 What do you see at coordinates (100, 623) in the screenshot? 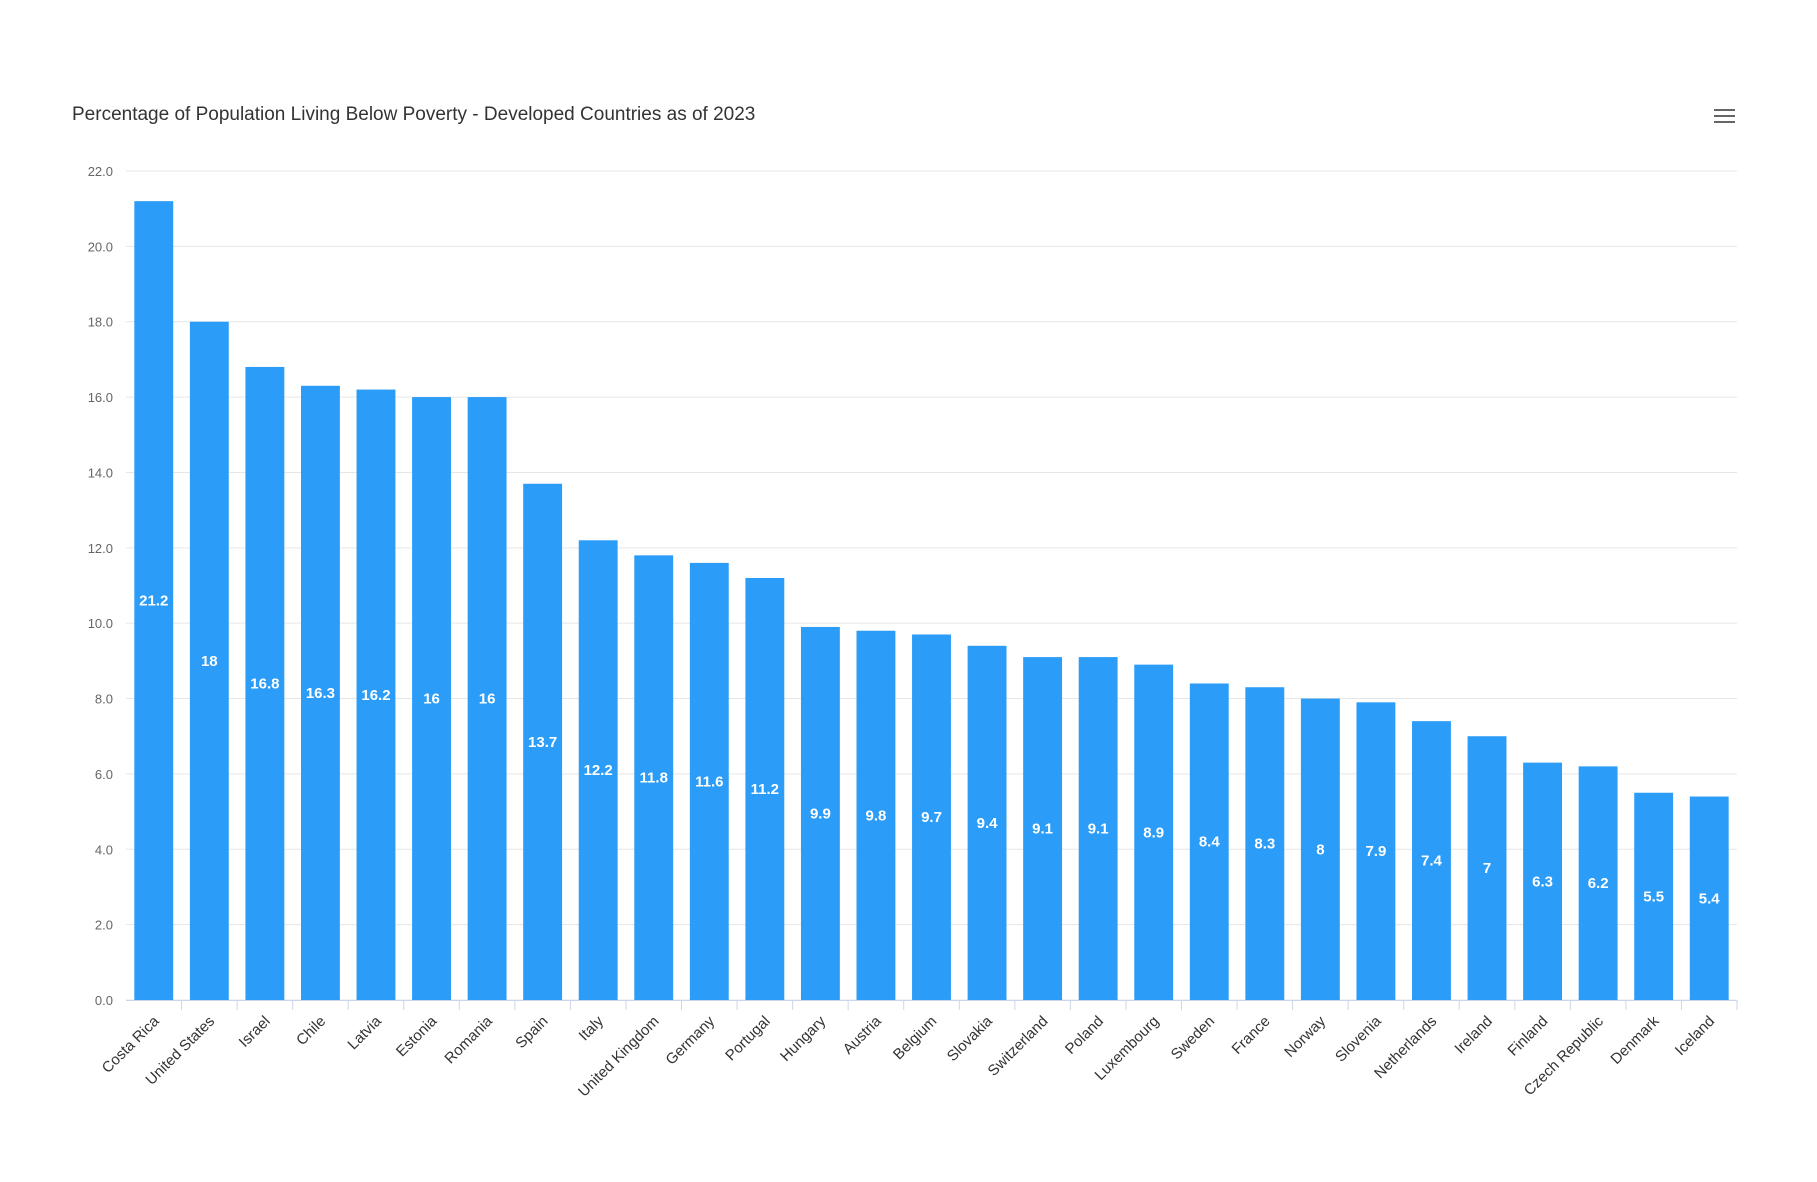
I see `y-tick-label: 10.0` at bounding box center [100, 623].